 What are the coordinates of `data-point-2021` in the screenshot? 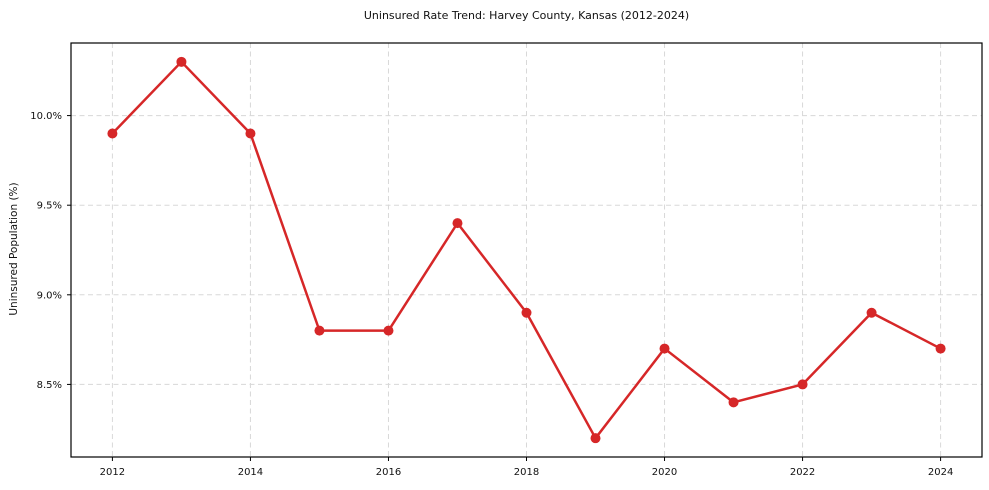 It's located at (733, 402).